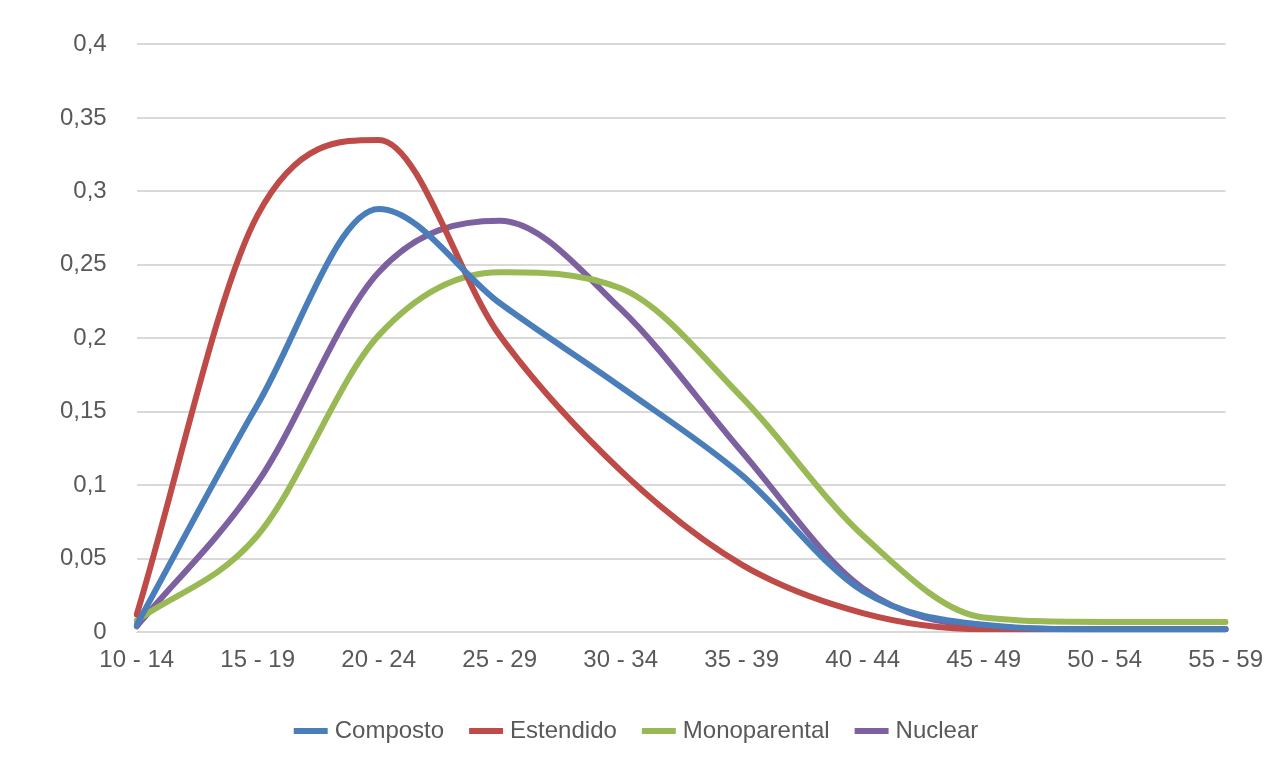  I want to click on y-tick-label: 0,15, so click(83, 410).